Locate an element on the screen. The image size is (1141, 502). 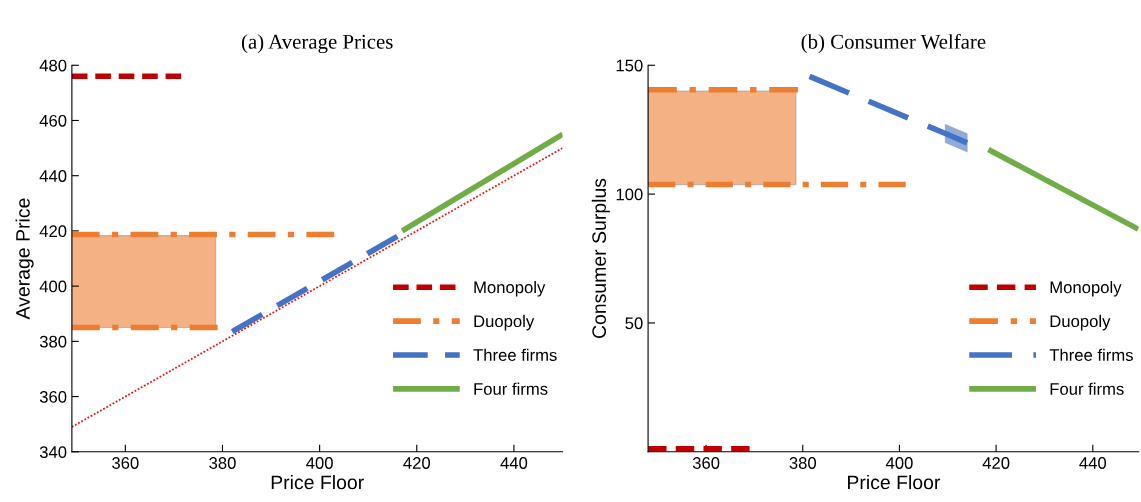
y-tick-label: 480 is located at coordinates (53, 65).